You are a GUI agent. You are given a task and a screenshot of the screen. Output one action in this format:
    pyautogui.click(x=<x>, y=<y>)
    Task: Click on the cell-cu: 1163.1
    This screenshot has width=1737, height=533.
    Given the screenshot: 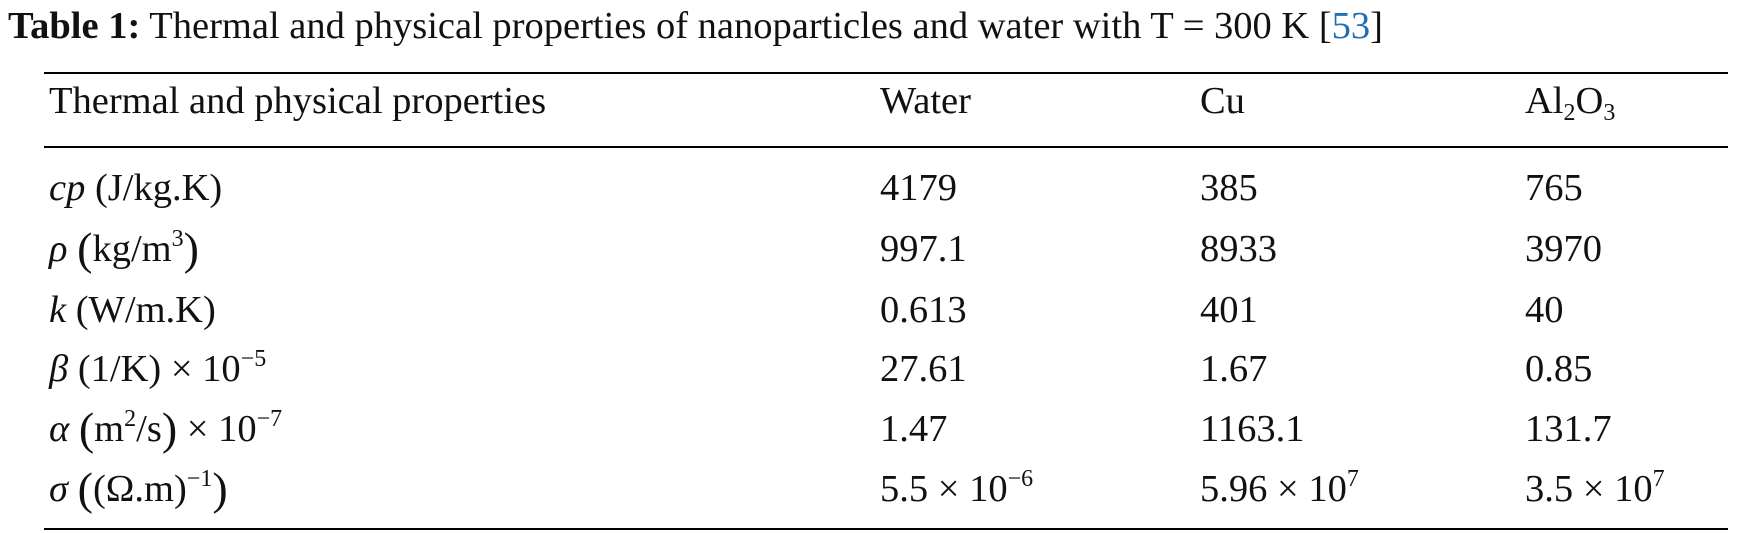 What is the action you would take?
    pyautogui.click(x=1252, y=429)
    